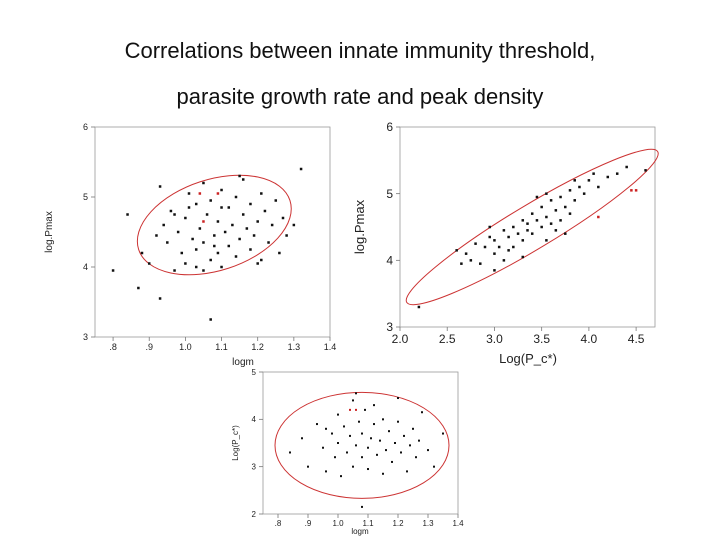 This screenshot has height=540, width=720. What do you see at coordinates (235, 443) in the screenshot?
I see `y-axis-label: Log(P_c*)` at bounding box center [235, 443].